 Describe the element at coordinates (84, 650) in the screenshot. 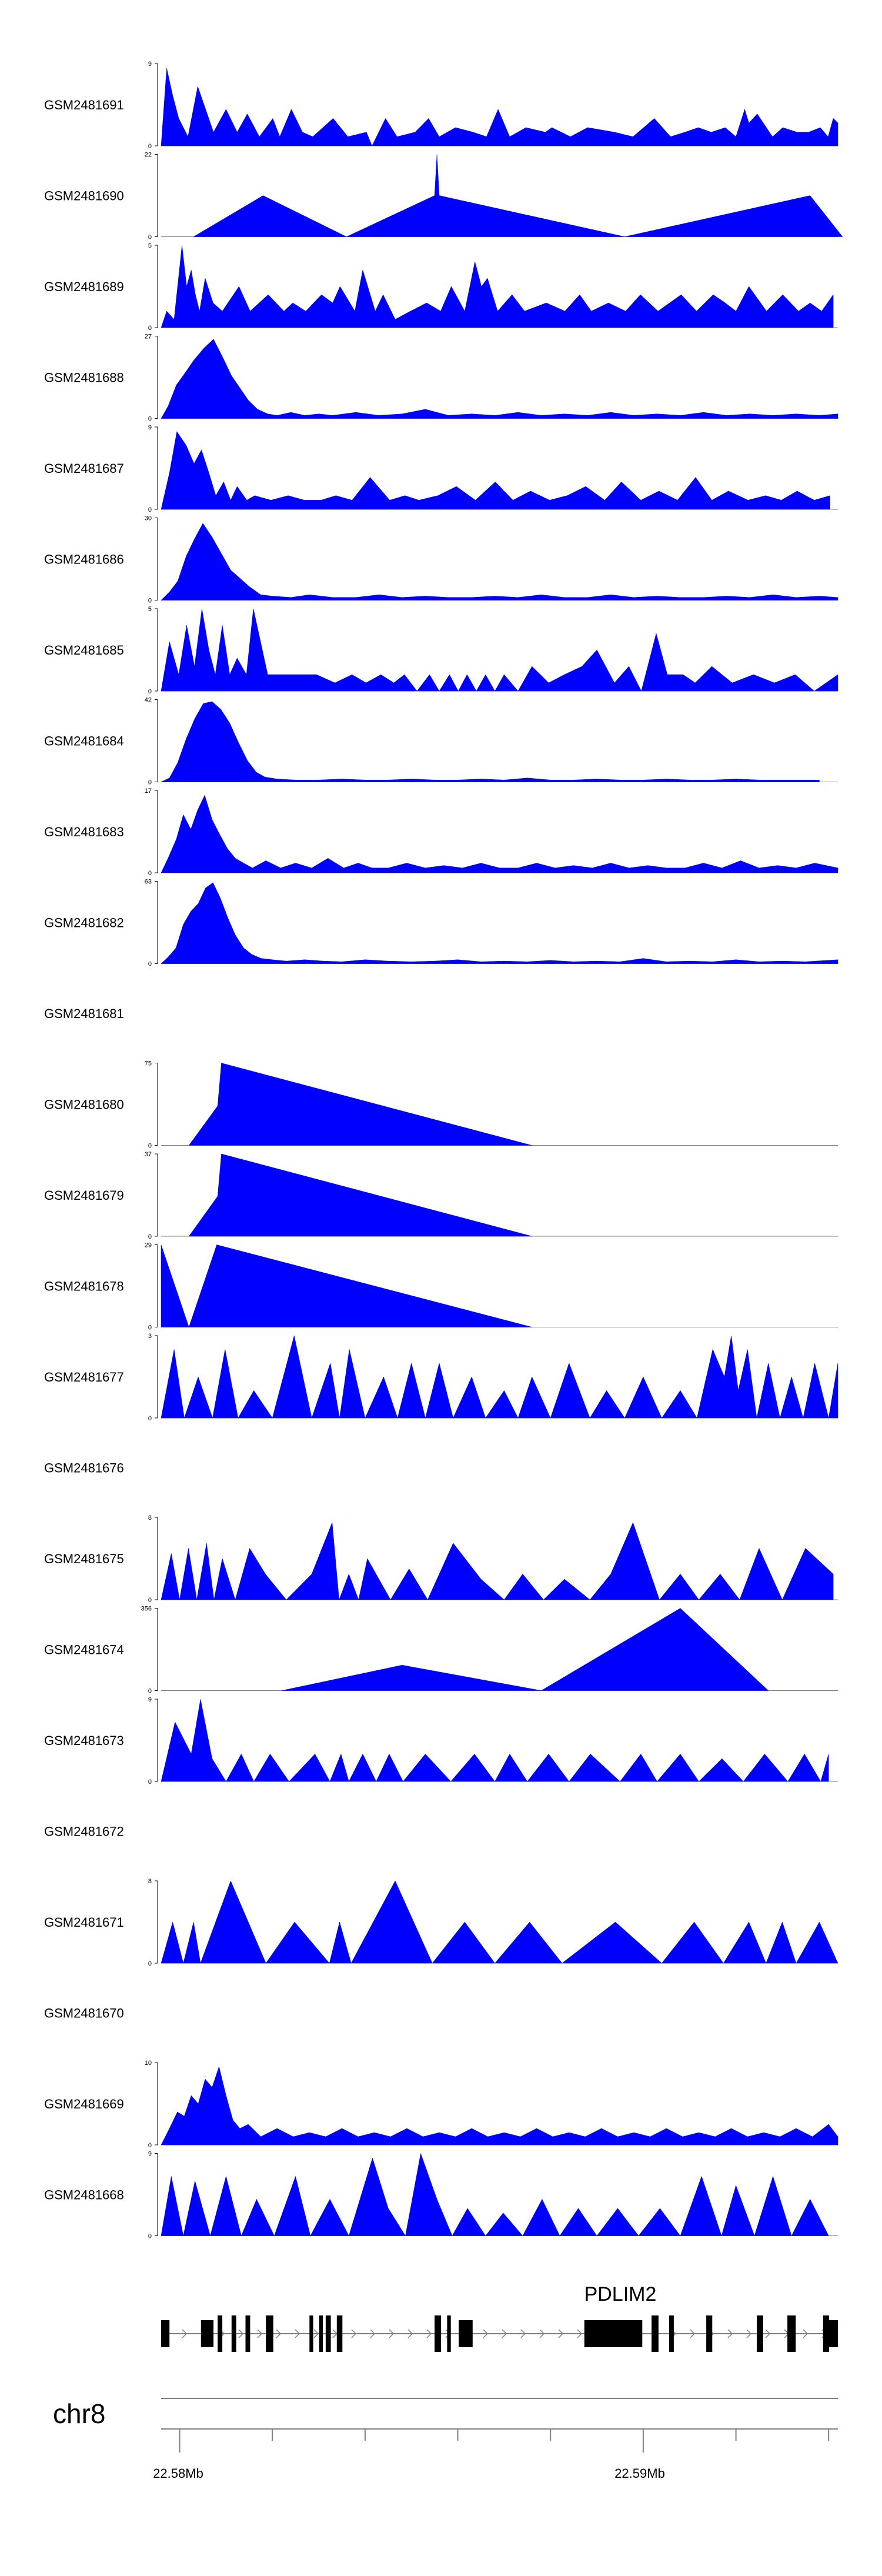

I see `track-label: GSM2481685` at that location.